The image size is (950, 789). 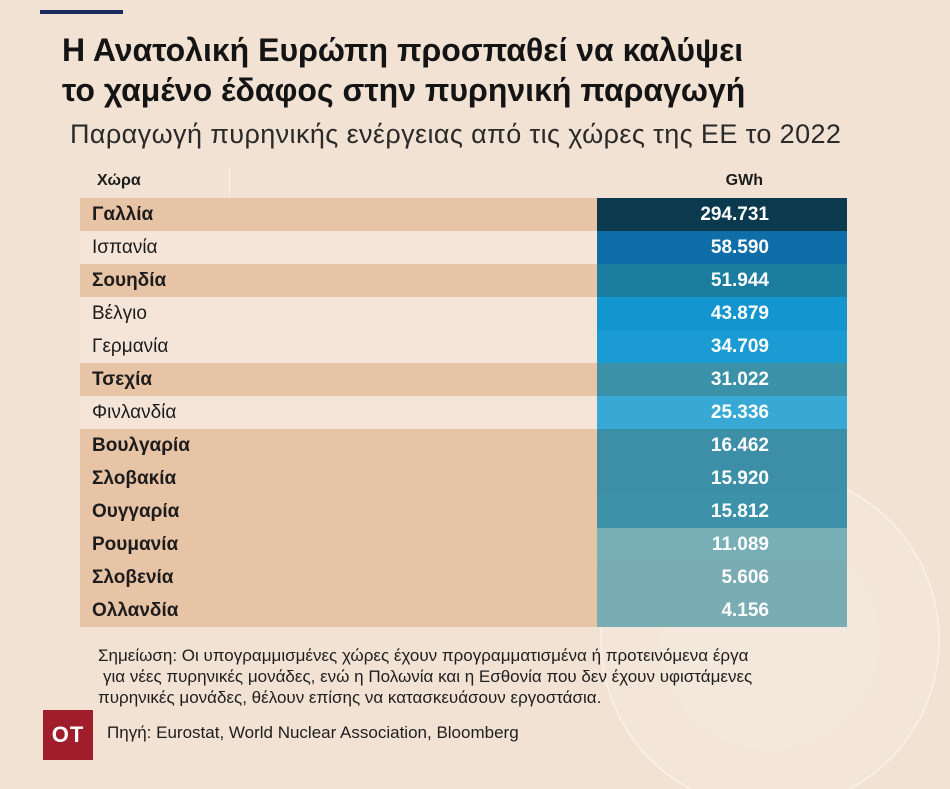 I want to click on table-row: Ολλανδία 4.156, so click(x=463, y=610).